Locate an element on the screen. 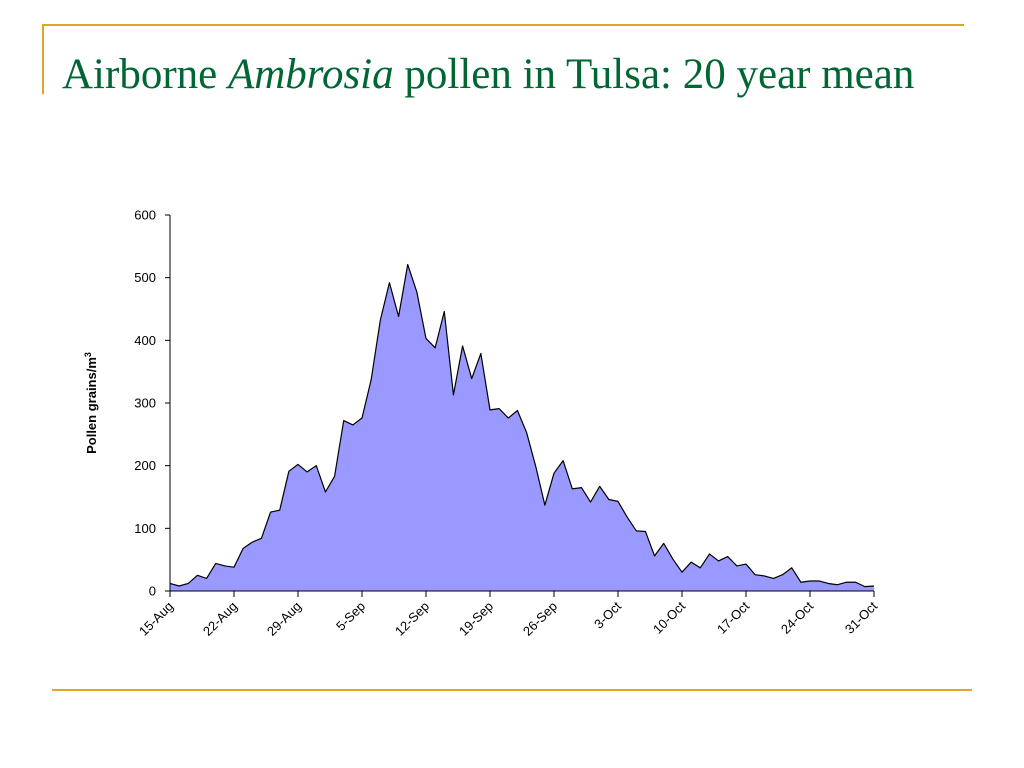 The width and height of the screenshot is (1024, 768). x-tick-label: 17-Oct is located at coordinates (733, 617).